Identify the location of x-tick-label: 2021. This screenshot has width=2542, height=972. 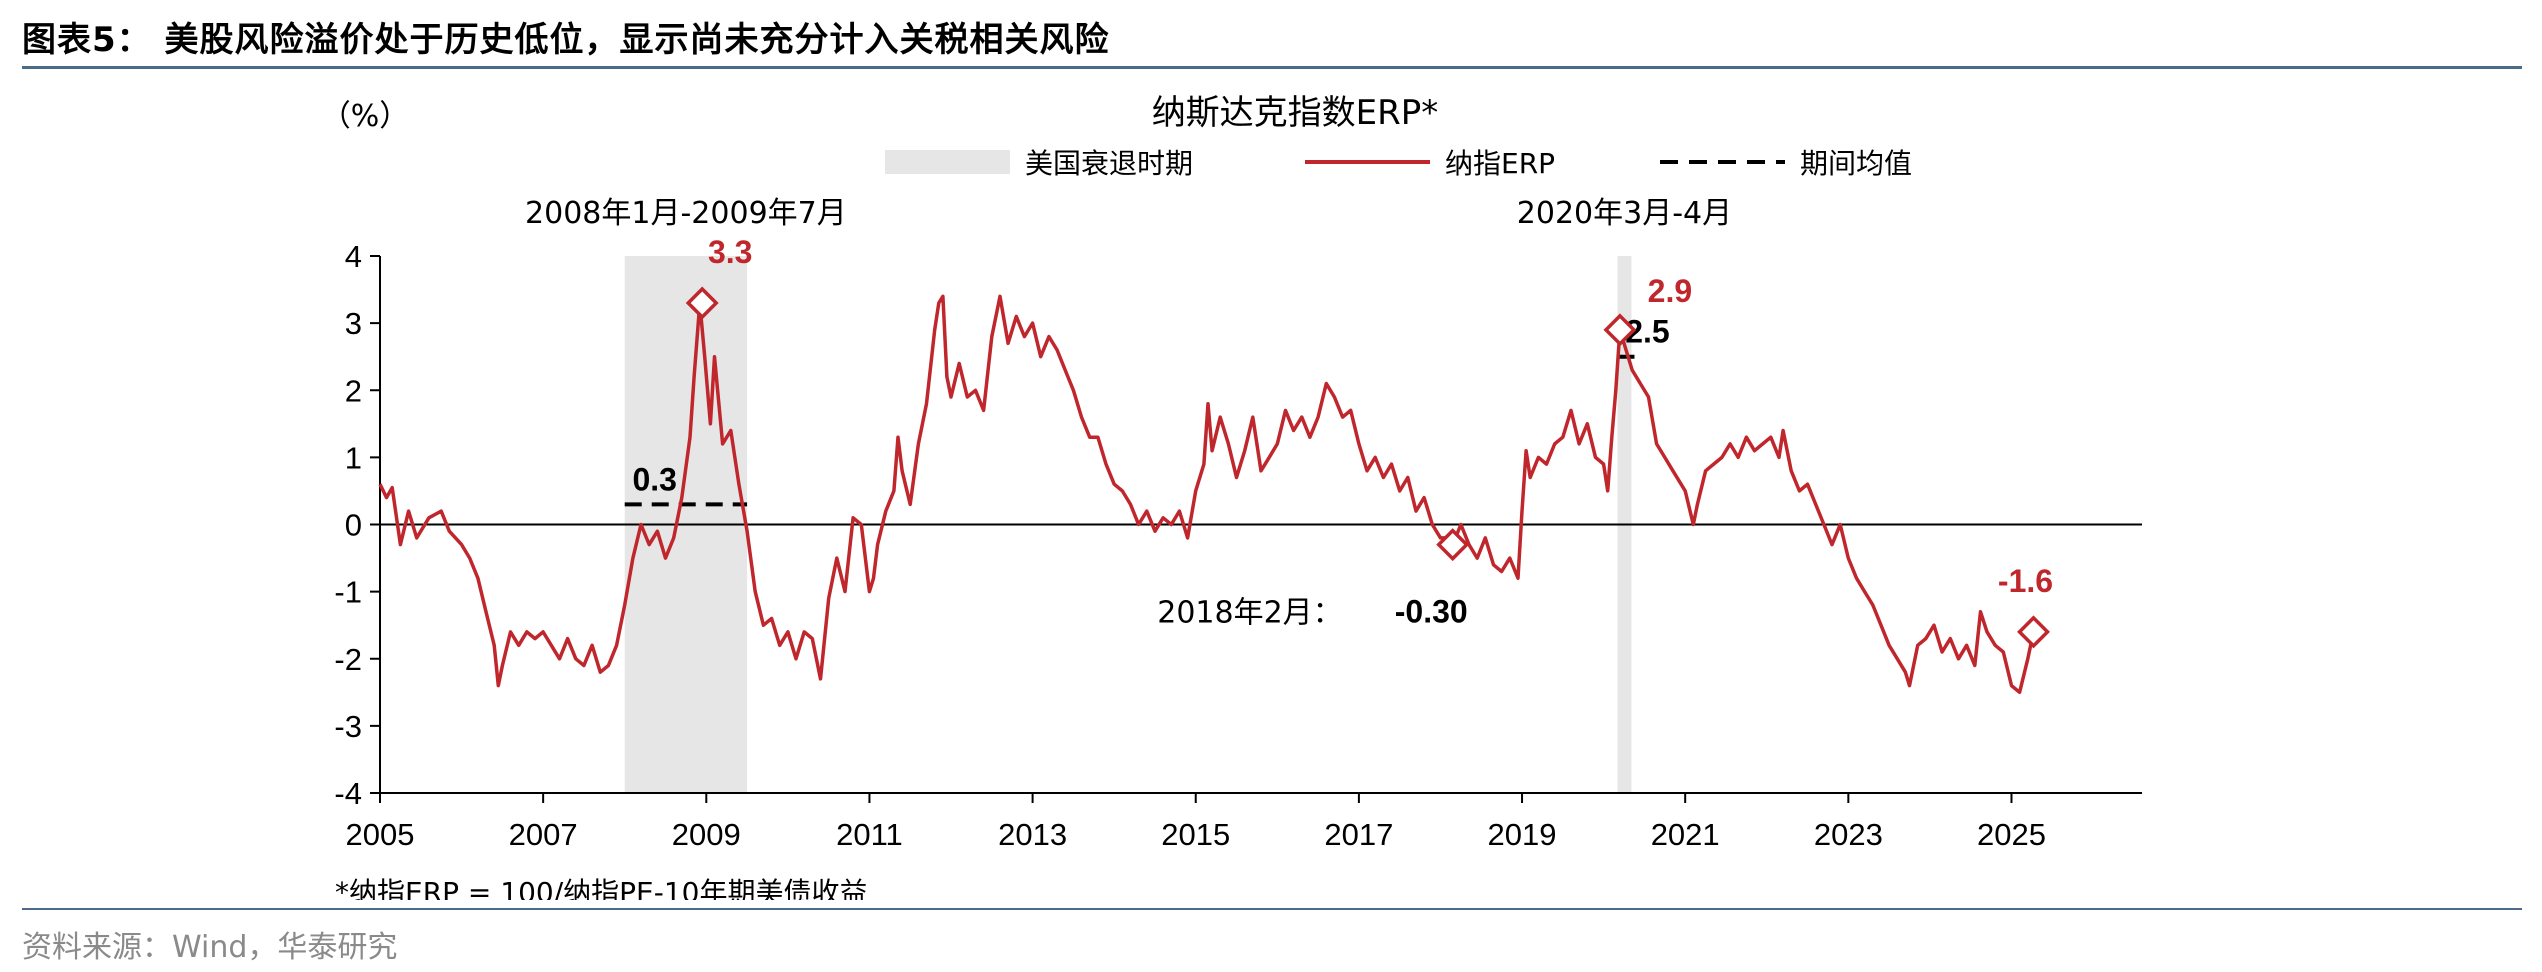
(1685, 834).